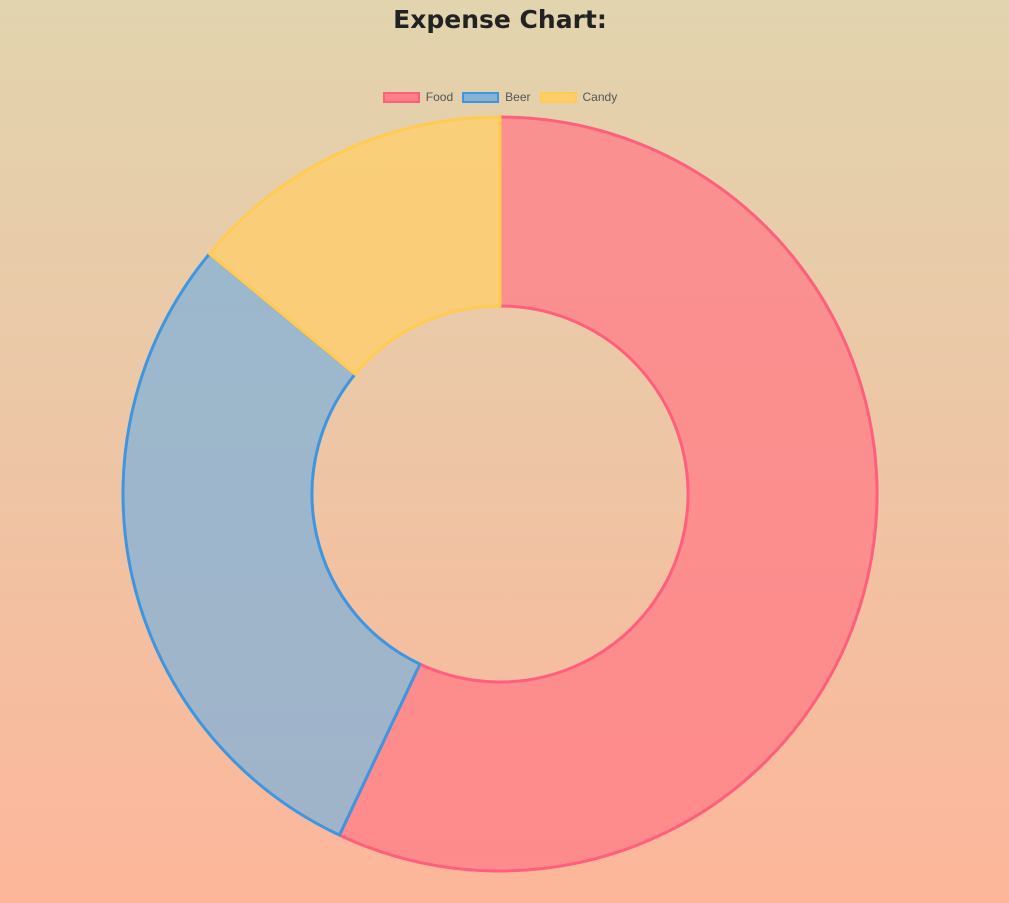 The image size is (1009, 903). I want to click on chart-title: Expense Chart:, so click(500, 19).